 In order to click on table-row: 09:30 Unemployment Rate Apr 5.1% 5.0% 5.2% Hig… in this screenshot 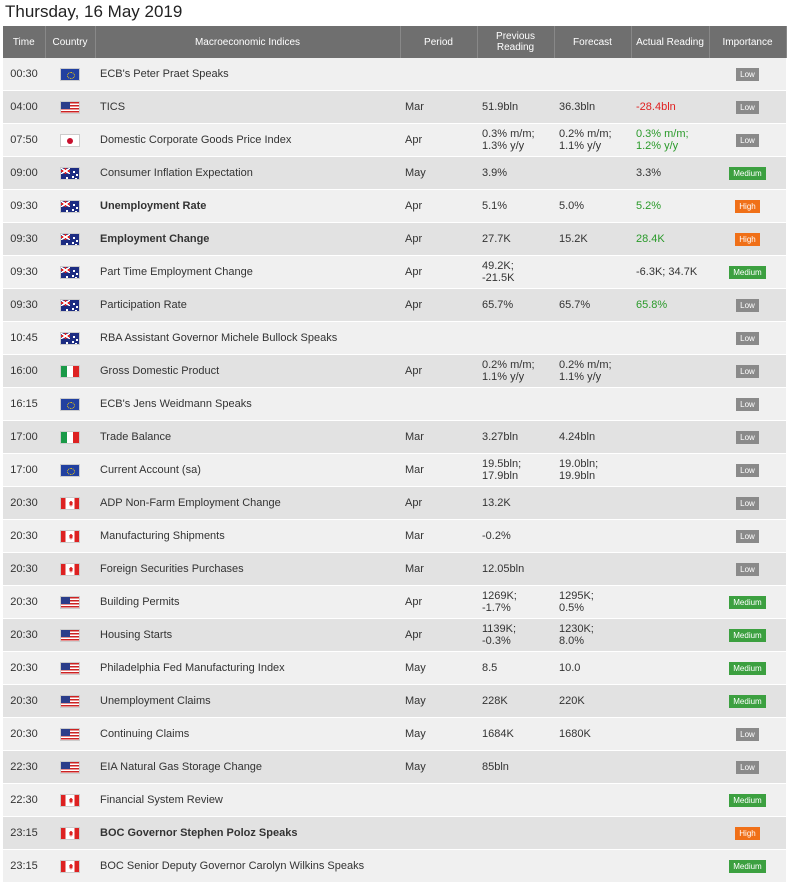, I will do `click(394, 206)`.